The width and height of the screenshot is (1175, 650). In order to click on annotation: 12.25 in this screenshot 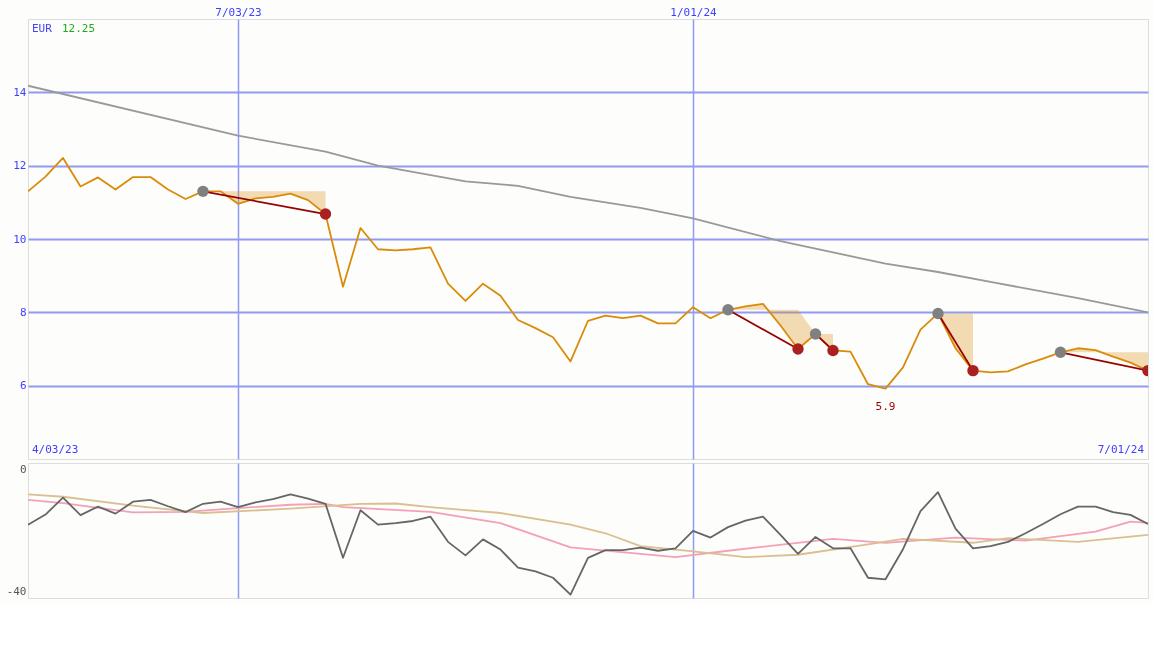, I will do `click(79, 28)`.